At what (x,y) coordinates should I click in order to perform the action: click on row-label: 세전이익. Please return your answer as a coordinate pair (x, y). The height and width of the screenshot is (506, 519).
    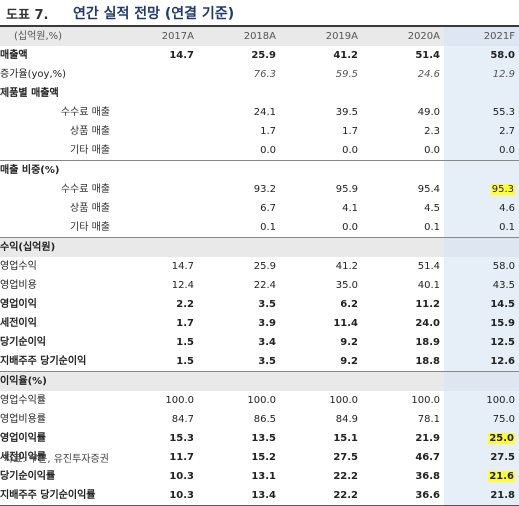
    Looking at the image, I should click on (18, 323).